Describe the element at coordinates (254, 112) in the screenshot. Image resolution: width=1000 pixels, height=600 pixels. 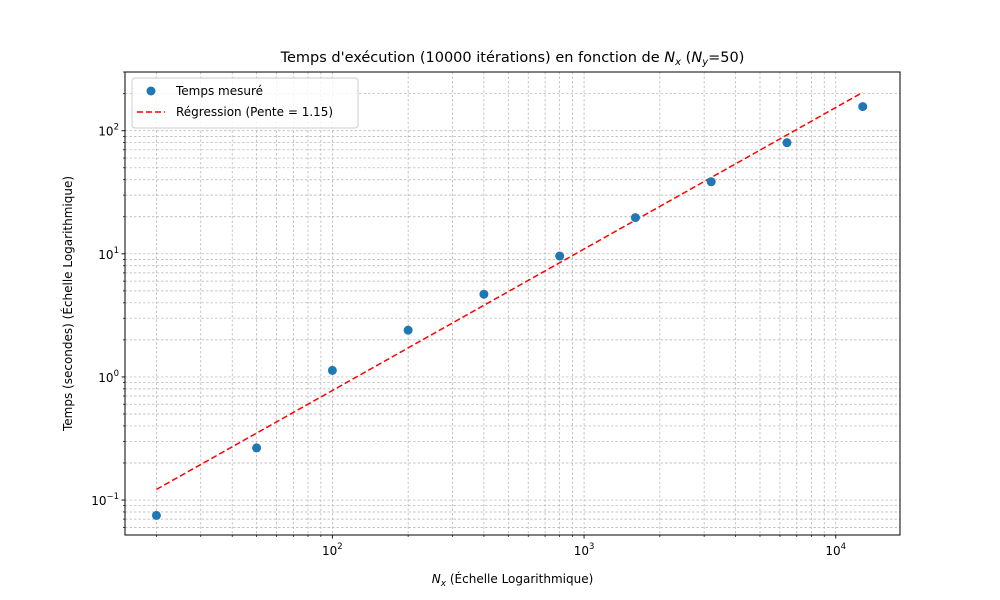
I see `legend-label-regression: Régression (Pente = 1.15)` at that location.